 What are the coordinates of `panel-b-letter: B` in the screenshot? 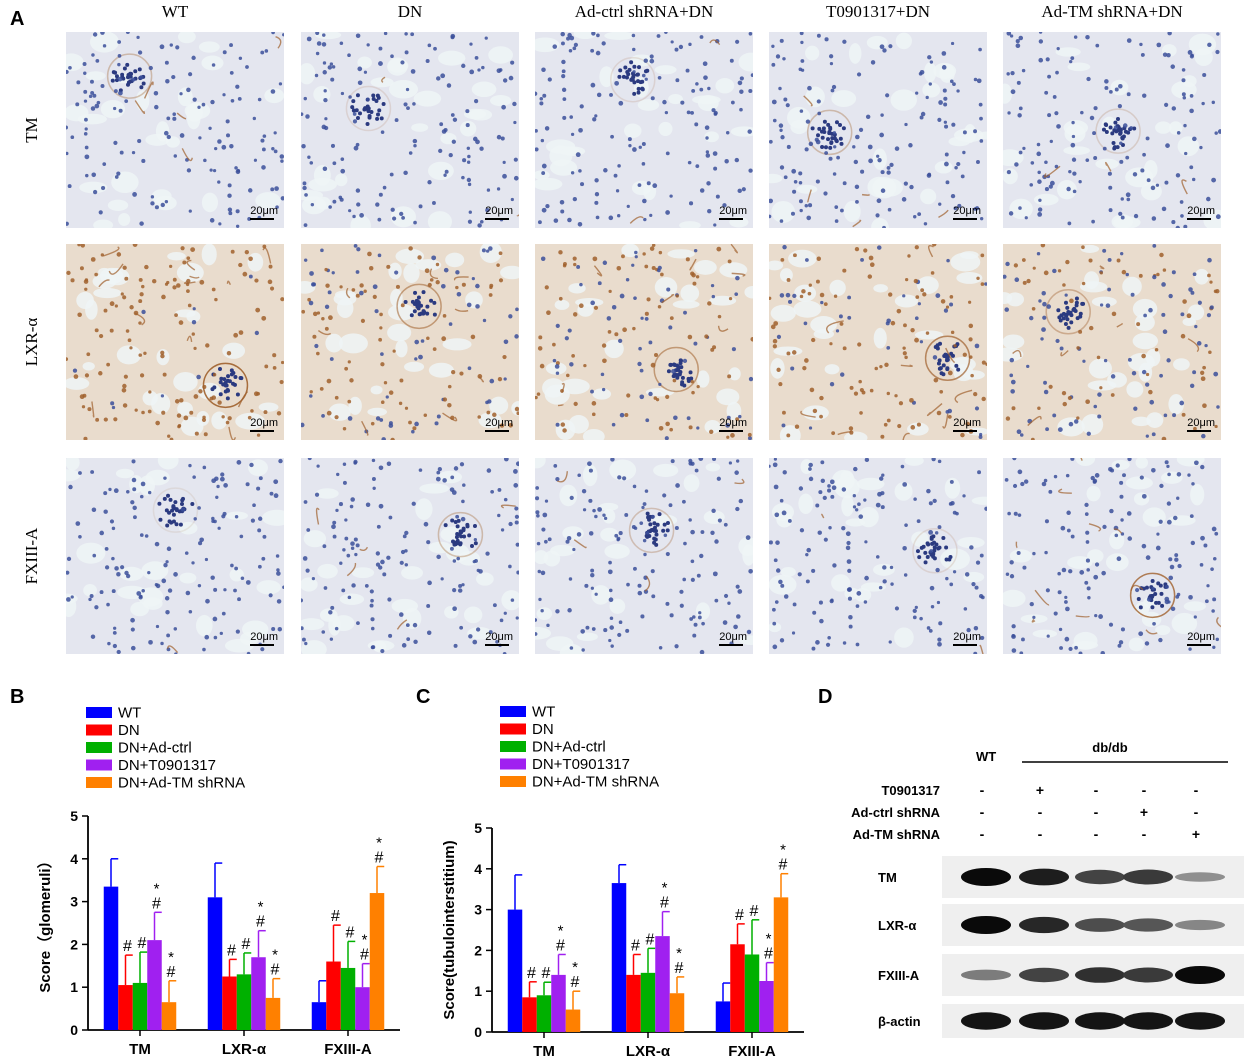 It's located at (17, 697).